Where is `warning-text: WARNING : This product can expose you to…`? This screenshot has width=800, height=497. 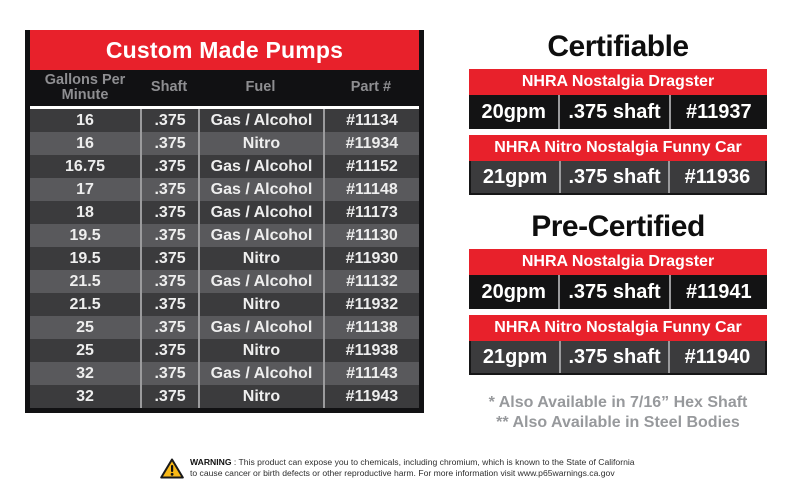 warning-text: WARNING : This product can expose you to… is located at coordinates (412, 467).